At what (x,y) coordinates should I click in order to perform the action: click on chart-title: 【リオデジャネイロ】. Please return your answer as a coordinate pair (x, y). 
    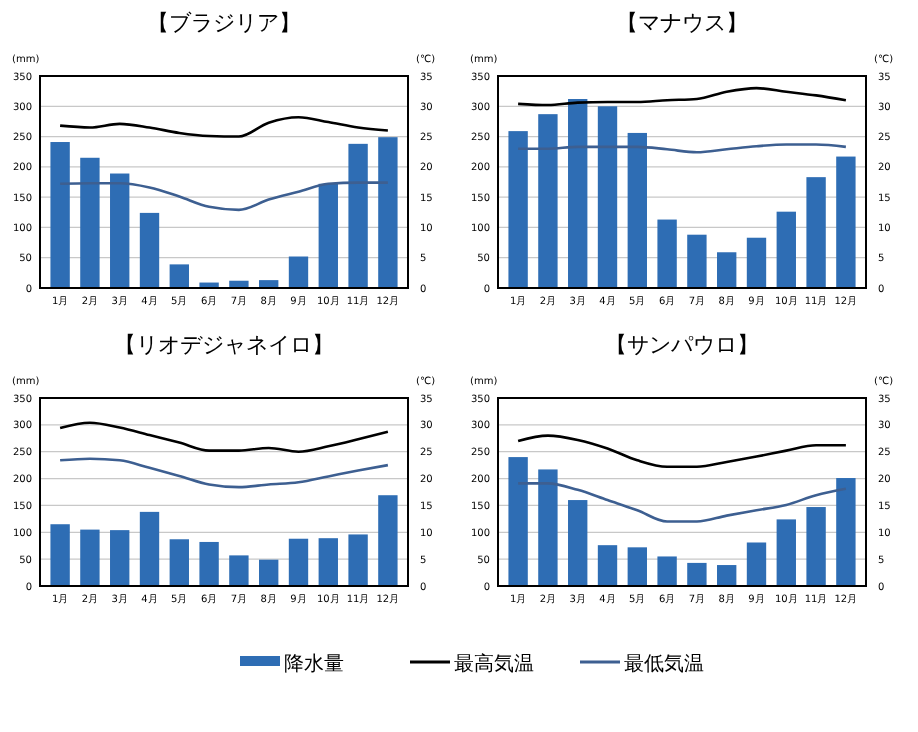
    Looking at the image, I should click on (224, 345).